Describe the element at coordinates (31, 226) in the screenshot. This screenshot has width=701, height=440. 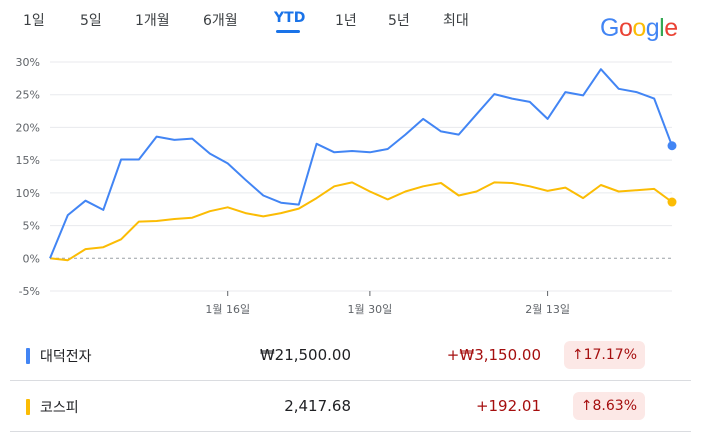
I see `y-tick-label: 5%` at that location.